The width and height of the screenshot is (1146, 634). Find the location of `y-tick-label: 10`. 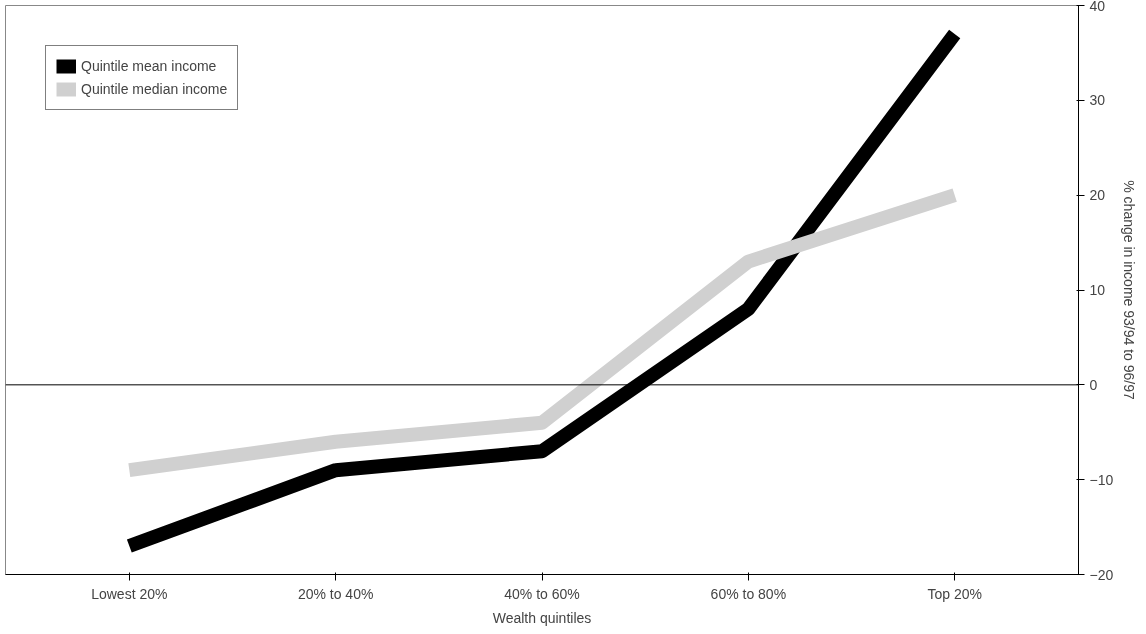

y-tick-label: 10 is located at coordinates (1097, 290).